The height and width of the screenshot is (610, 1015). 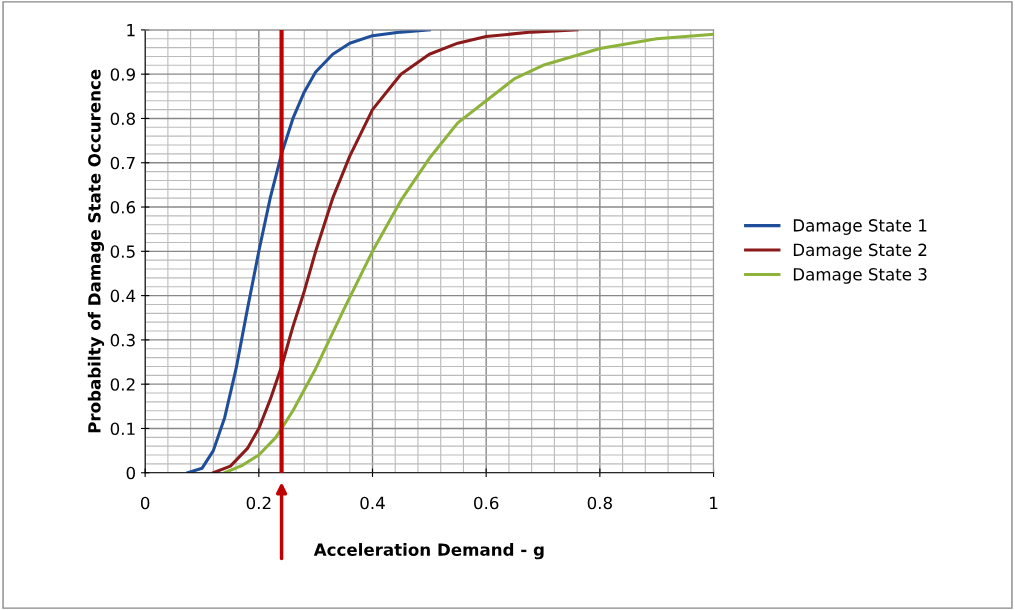 I want to click on x-tick-label: 0, so click(x=145, y=503).